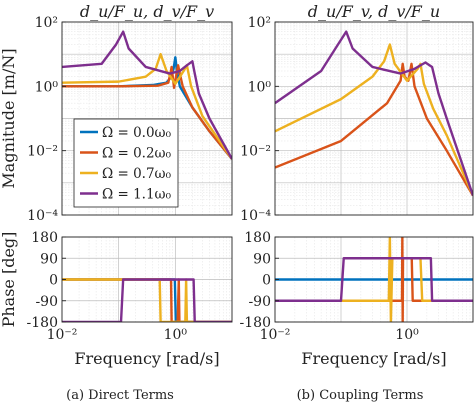 This screenshot has width=474, height=406. Describe the element at coordinates (42, 152) in the screenshot. I see `direct-magnitude-ytick-label: 10⁻²` at that location.